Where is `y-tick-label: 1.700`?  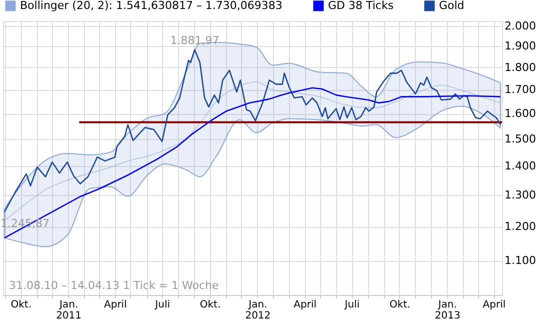 y-tick-label: 1.700 is located at coordinates (520, 89).